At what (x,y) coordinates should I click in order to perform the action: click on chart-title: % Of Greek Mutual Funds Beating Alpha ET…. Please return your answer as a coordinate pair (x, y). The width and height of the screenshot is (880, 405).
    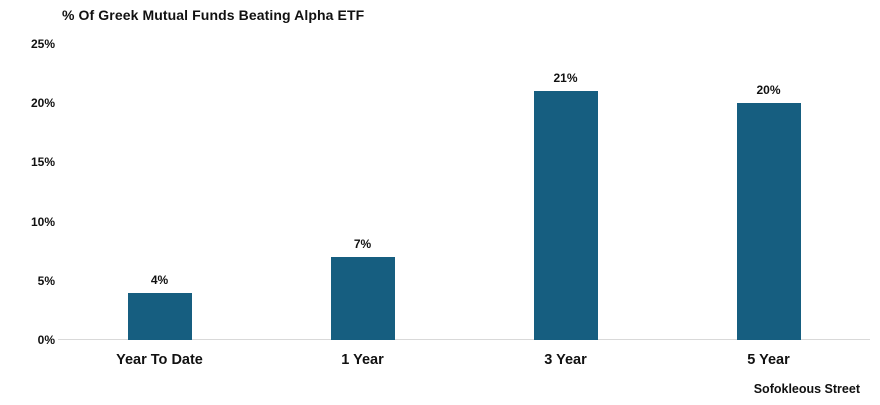
    Looking at the image, I should click on (213, 15).